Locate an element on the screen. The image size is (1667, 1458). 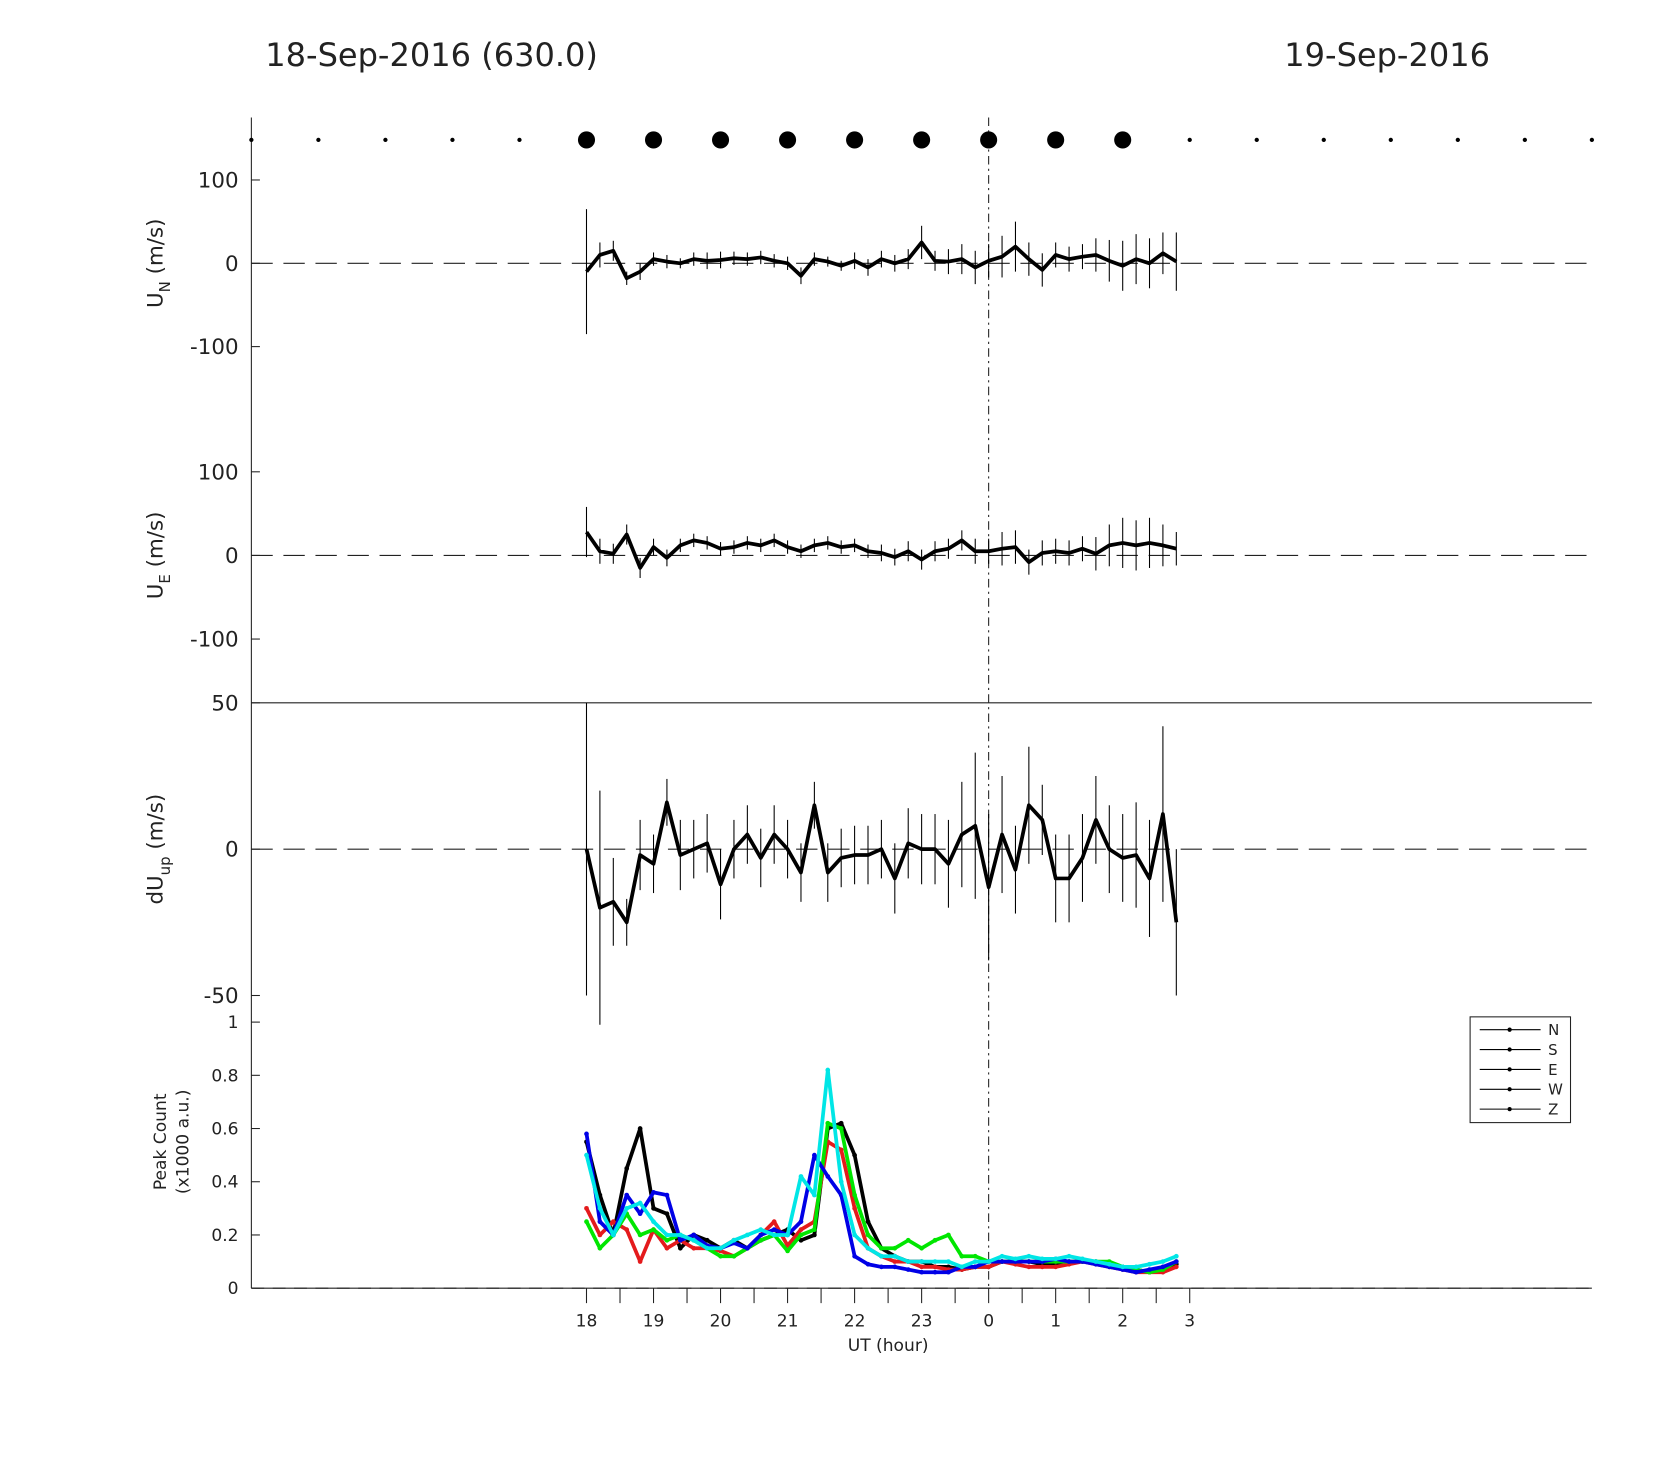
y-tick-label: 0 is located at coordinates (232, 556).